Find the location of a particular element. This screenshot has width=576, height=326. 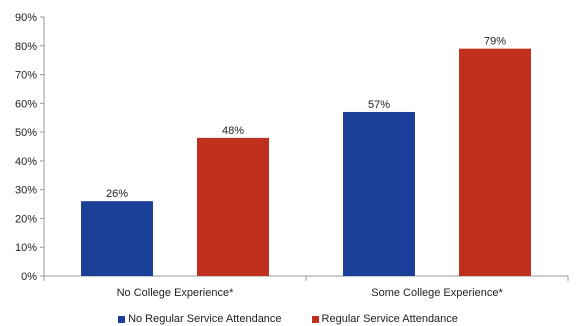

legend-label-no-regular: No Regular Service Attendance is located at coordinates (205, 319).